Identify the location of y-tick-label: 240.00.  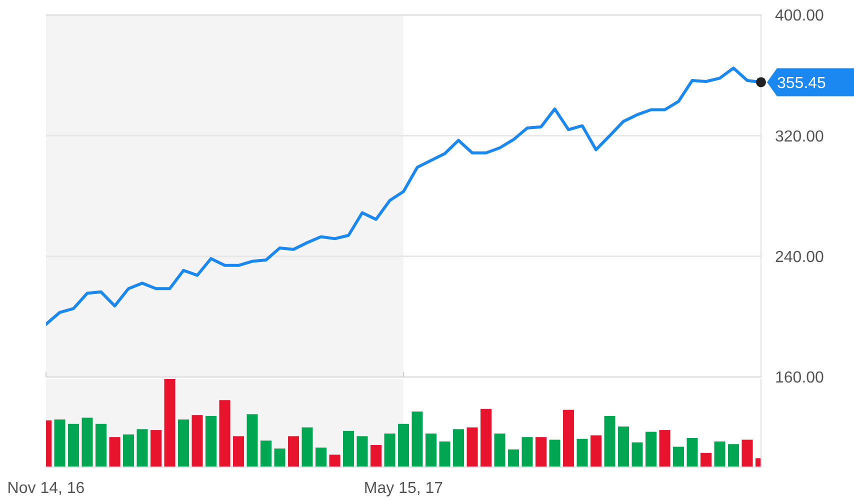
(799, 257).